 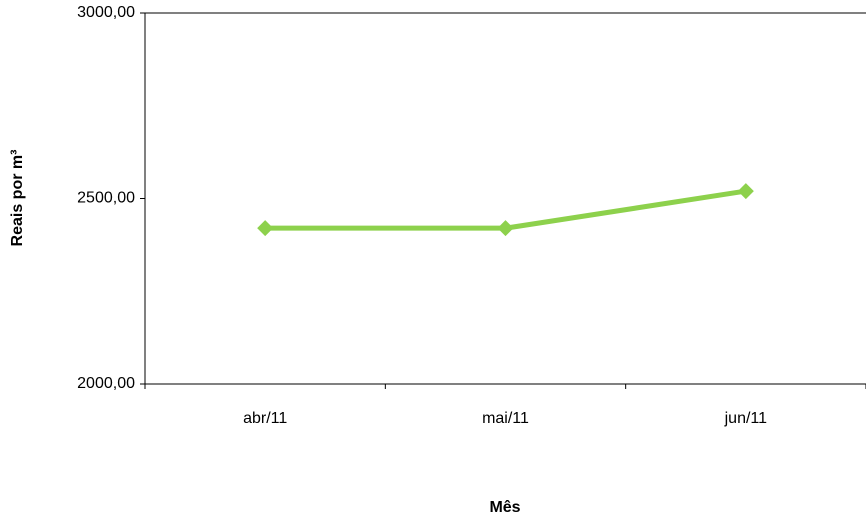 I want to click on x-tick-label: mai/11, so click(x=505, y=418).